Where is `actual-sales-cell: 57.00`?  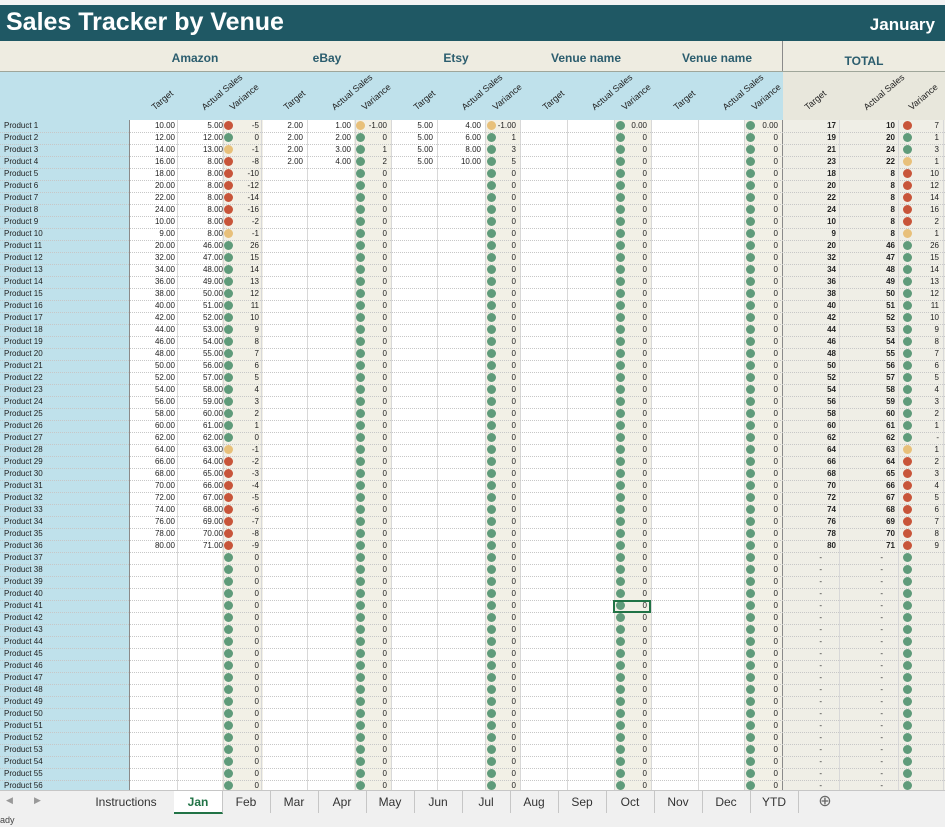
actual-sales-cell: 57.00 is located at coordinates (212, 377).